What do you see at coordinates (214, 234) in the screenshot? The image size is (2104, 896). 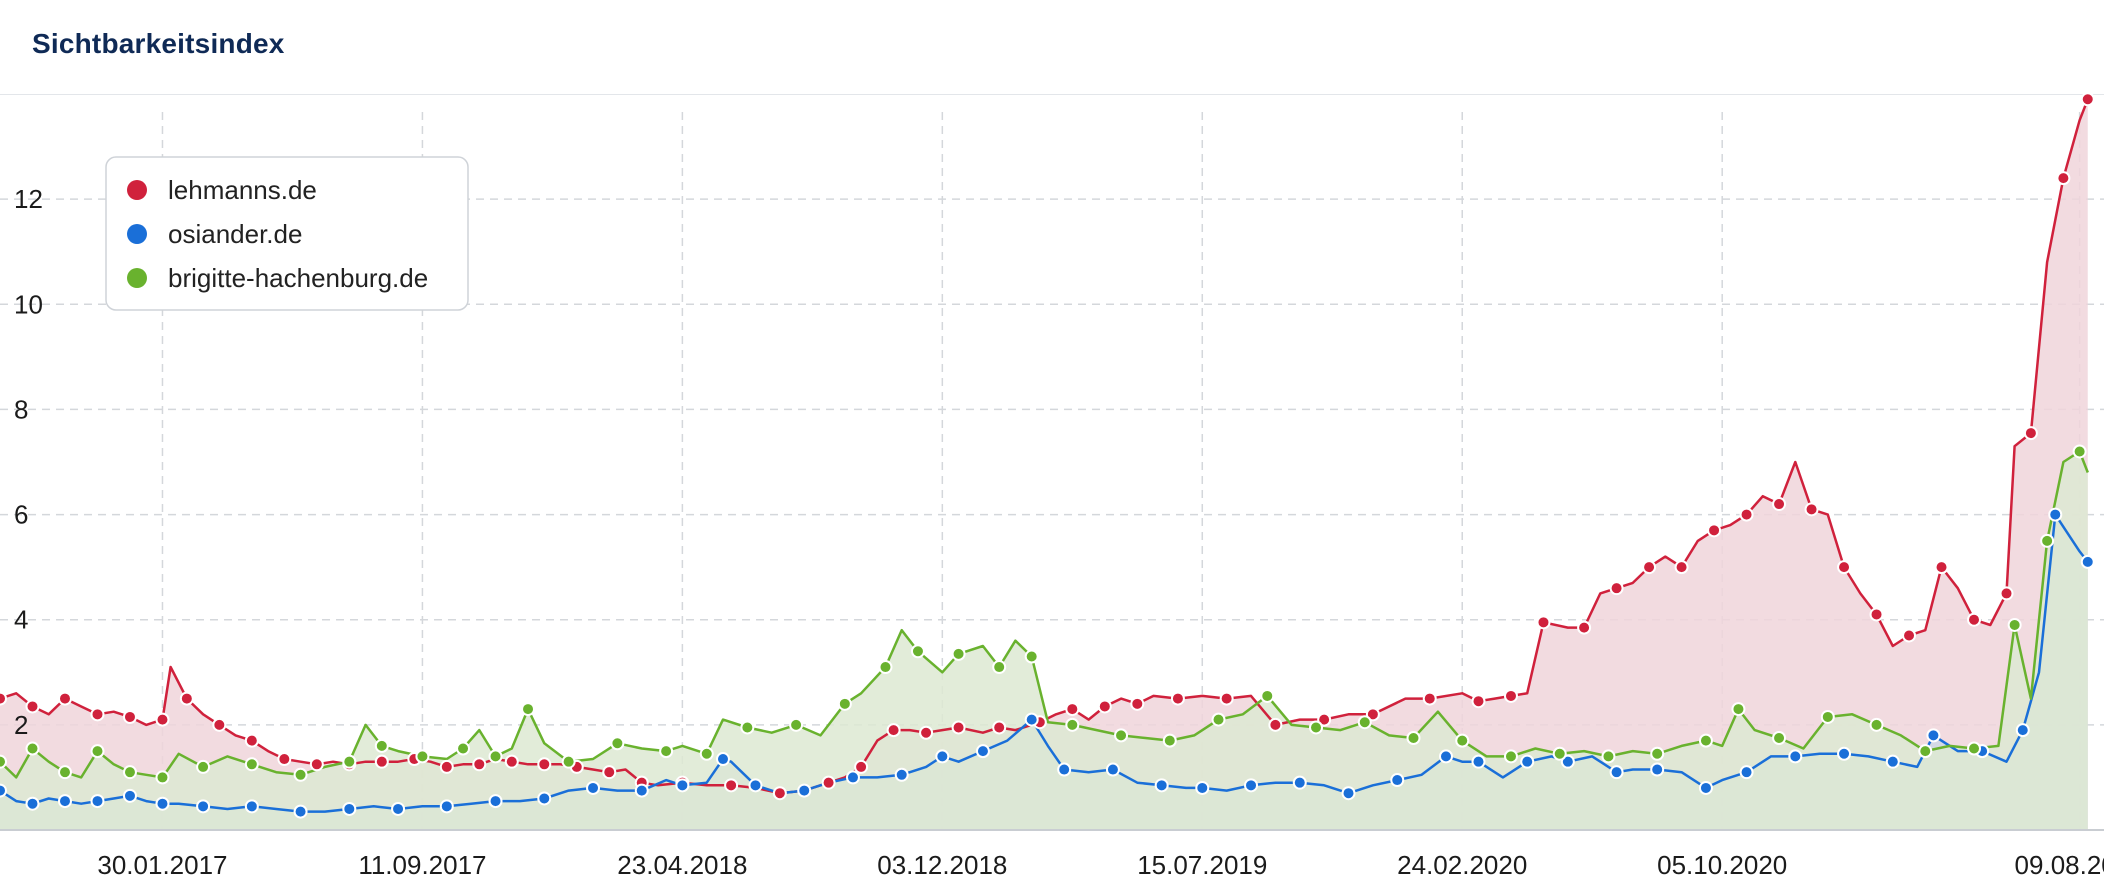 I see `legend-item: osiander.de` at bounding box center [214, 234].